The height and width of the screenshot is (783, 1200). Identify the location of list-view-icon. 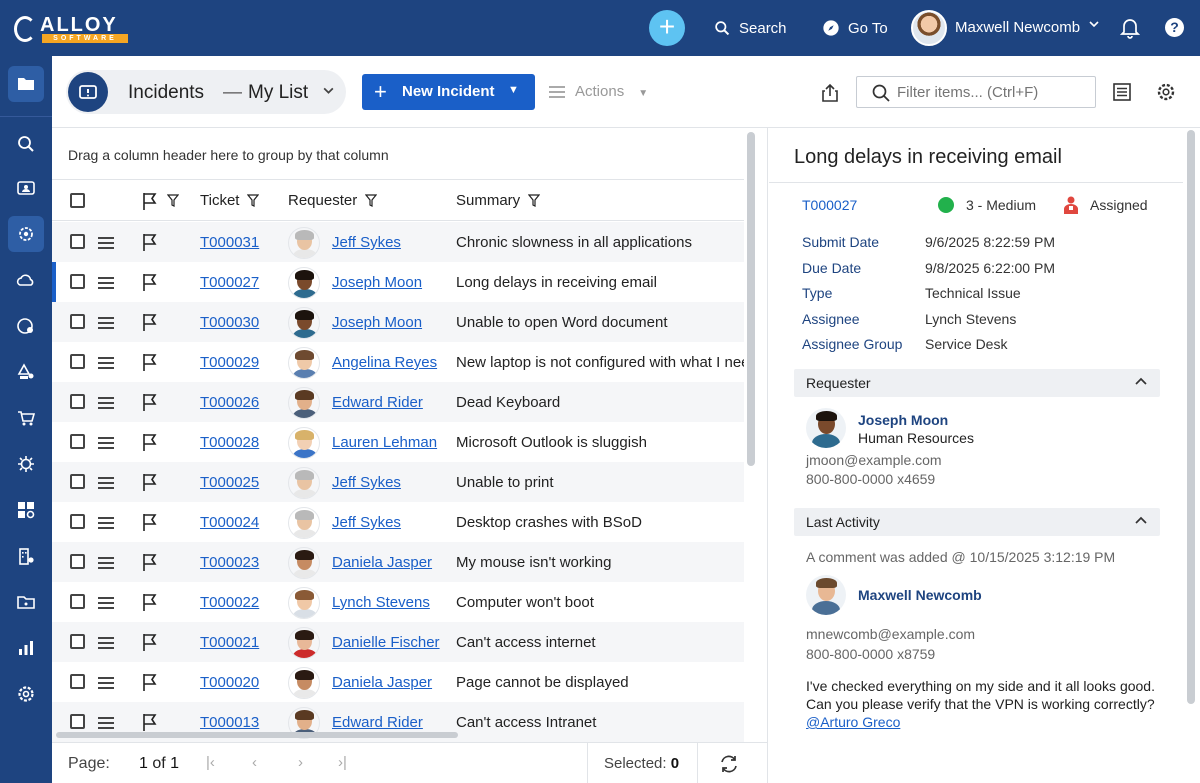
(1122, 92).